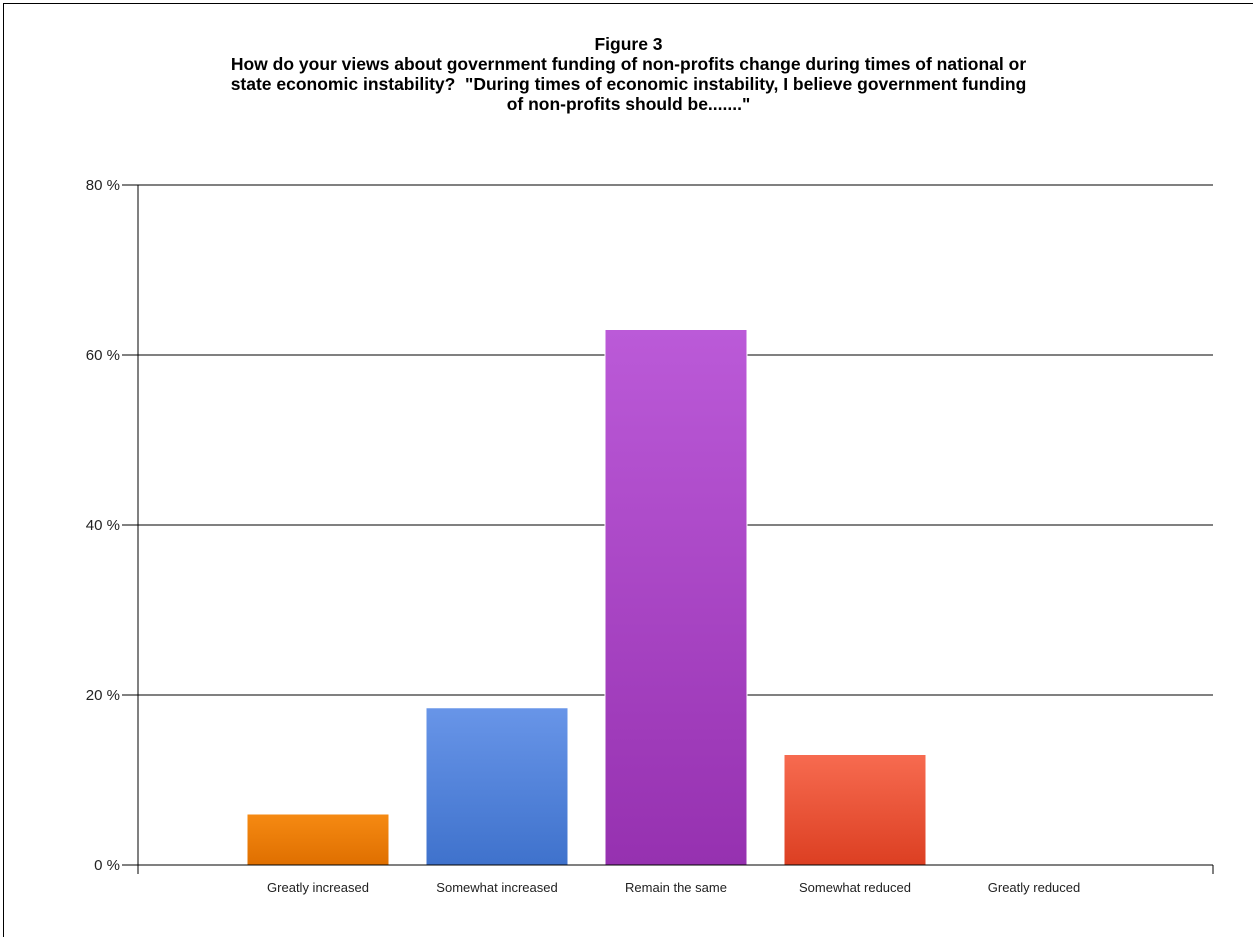  What do you see at coordinates (103, 695) in the screenshot?
I see `y-tick-label: 20 %` at bounding box center [103, 695].